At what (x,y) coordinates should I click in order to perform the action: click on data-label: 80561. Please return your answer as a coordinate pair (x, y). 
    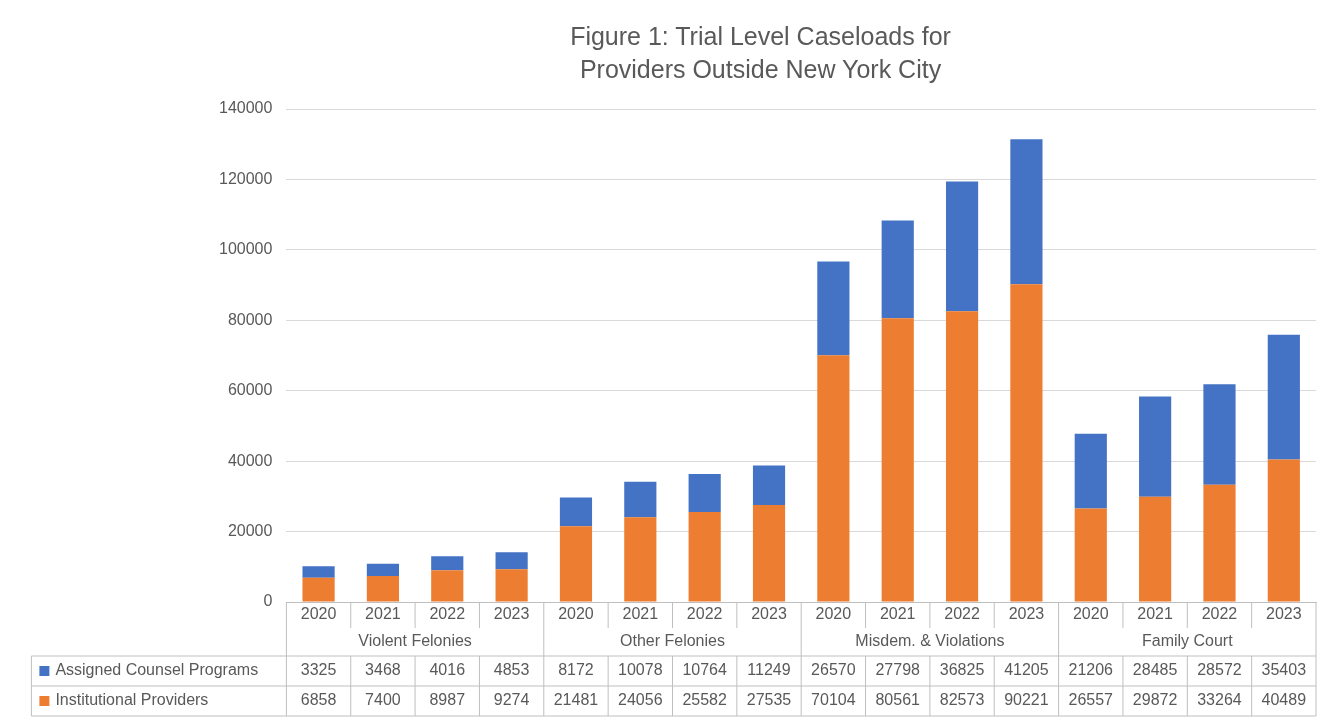
    Looking at the image, I should click on (898, 700).